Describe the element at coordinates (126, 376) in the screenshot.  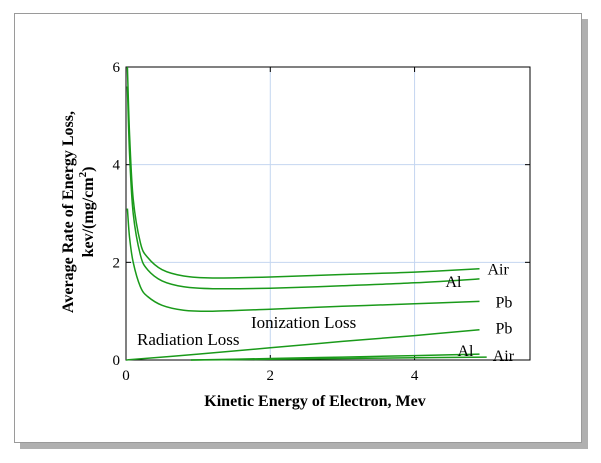
I see `x-tick-label: 0` at that location.